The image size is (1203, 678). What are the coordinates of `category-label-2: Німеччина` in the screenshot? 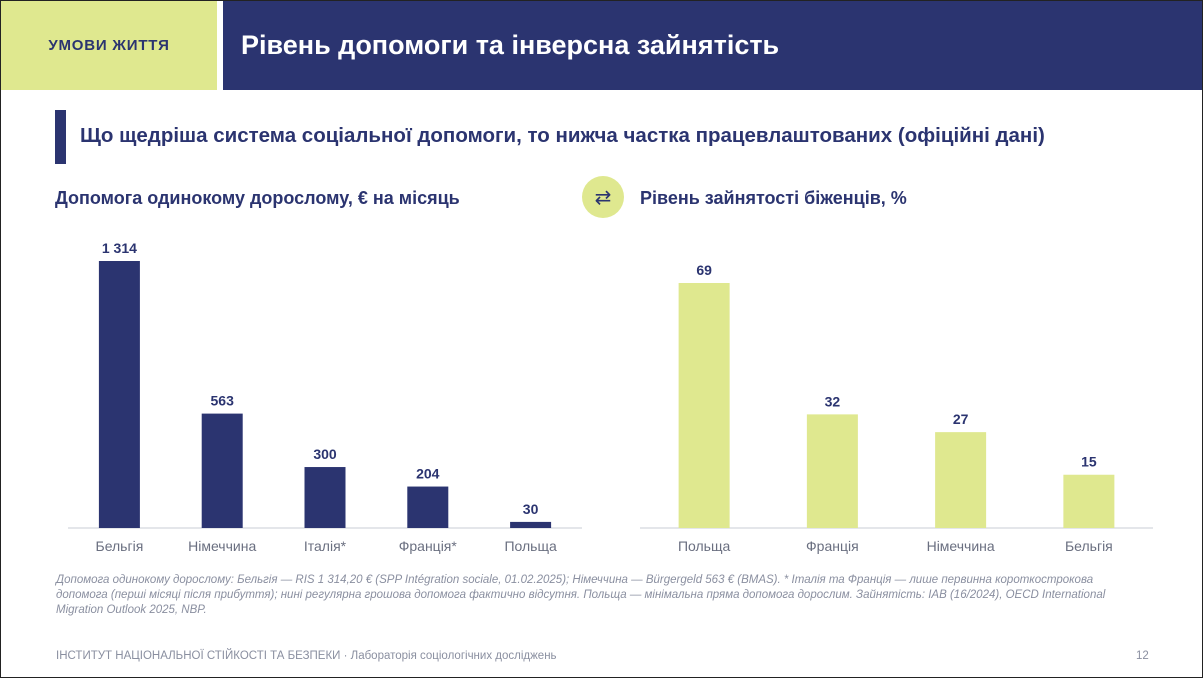 It's located at (222, 546).